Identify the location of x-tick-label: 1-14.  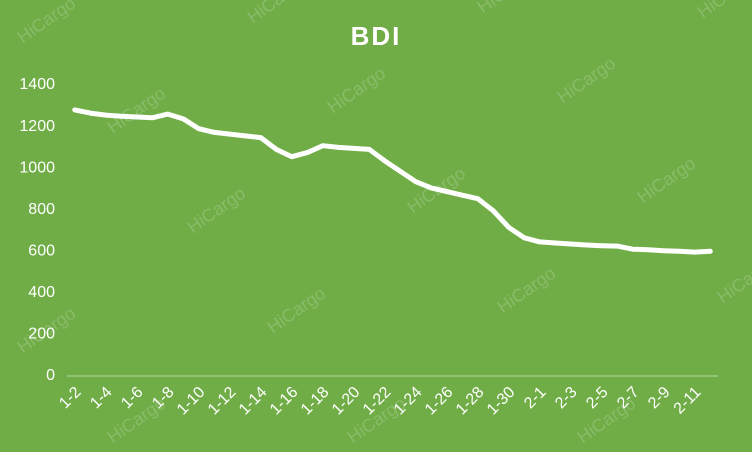
(253, 401).